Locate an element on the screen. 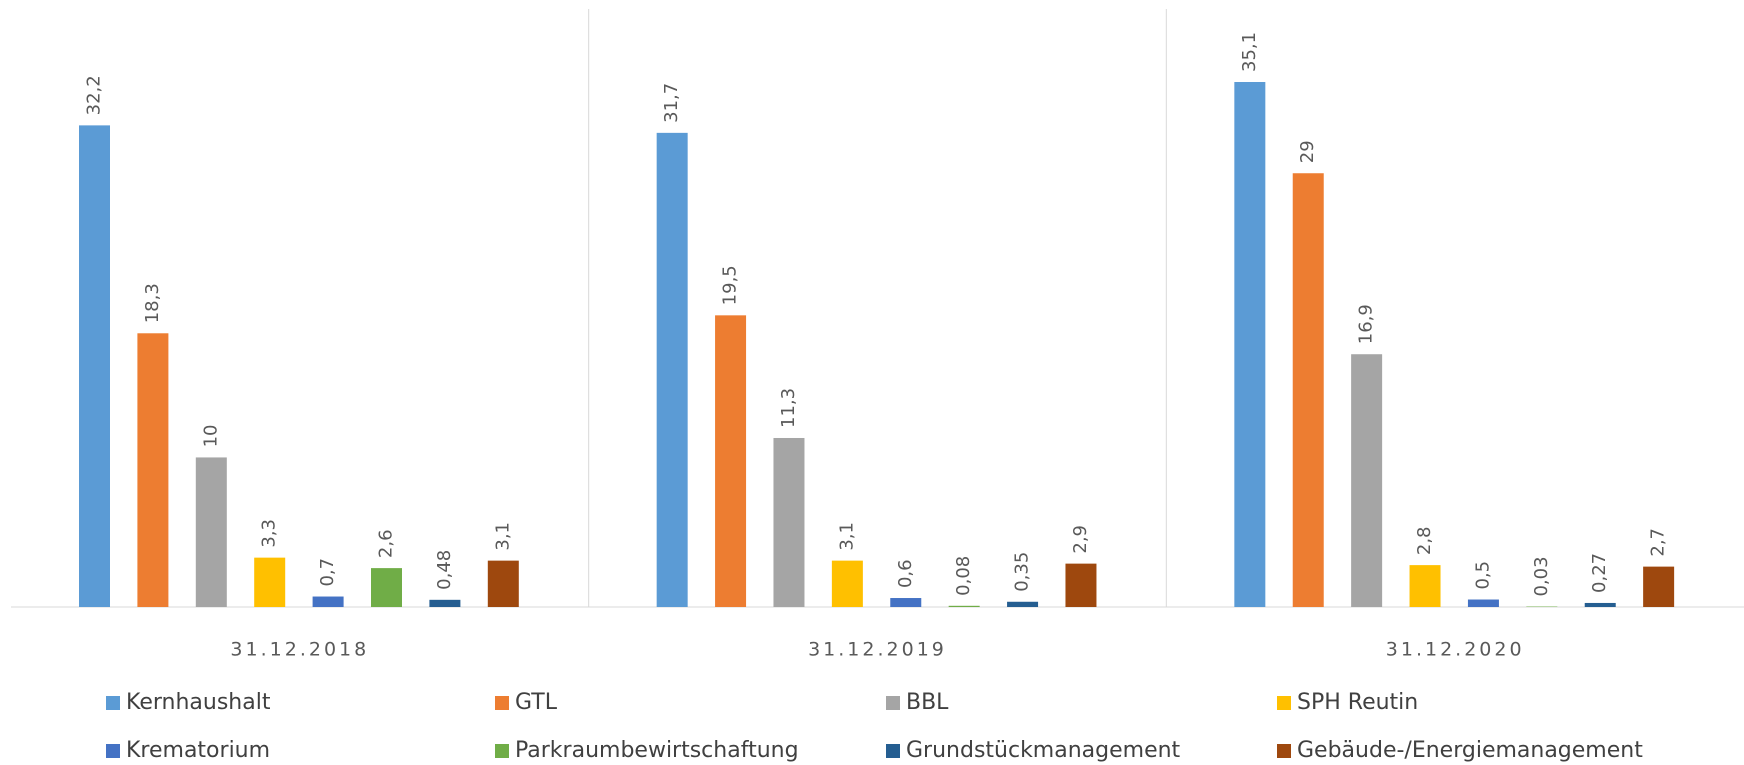 This screenshot has width=1744, height=765. data-label: 2,7 is located at coordinates (1658, 542).